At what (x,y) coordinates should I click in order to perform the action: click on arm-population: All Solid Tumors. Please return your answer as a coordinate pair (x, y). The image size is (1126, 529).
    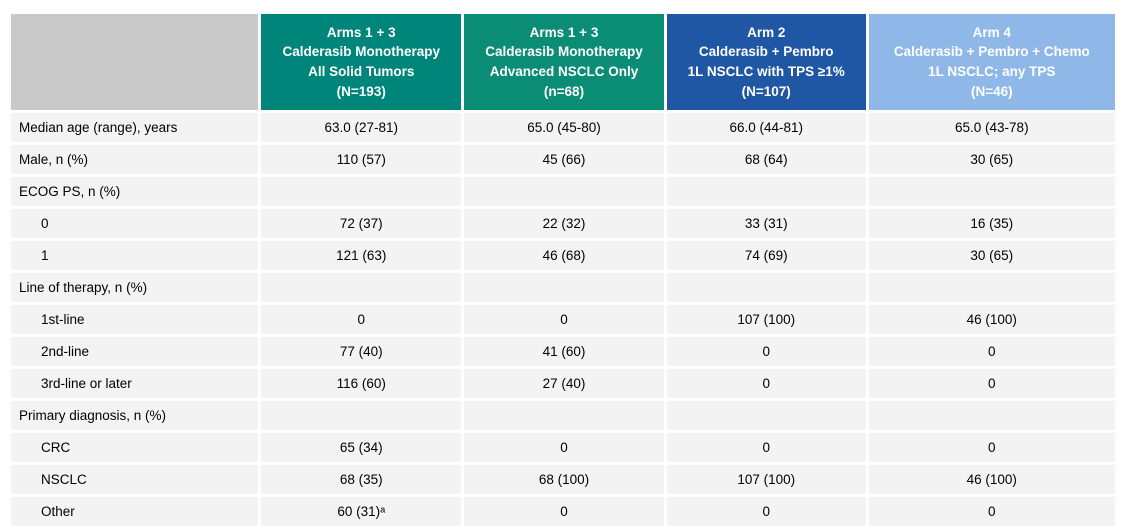
    Looking at the image, I should click on (361, 71).